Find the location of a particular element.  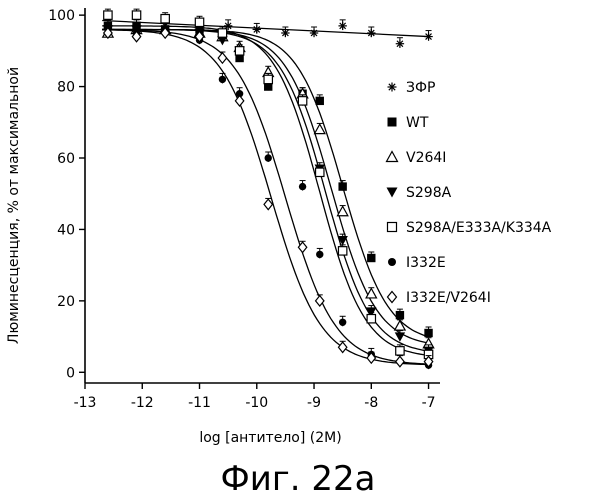

legend-label: WT is located at coordinates (417, 123).